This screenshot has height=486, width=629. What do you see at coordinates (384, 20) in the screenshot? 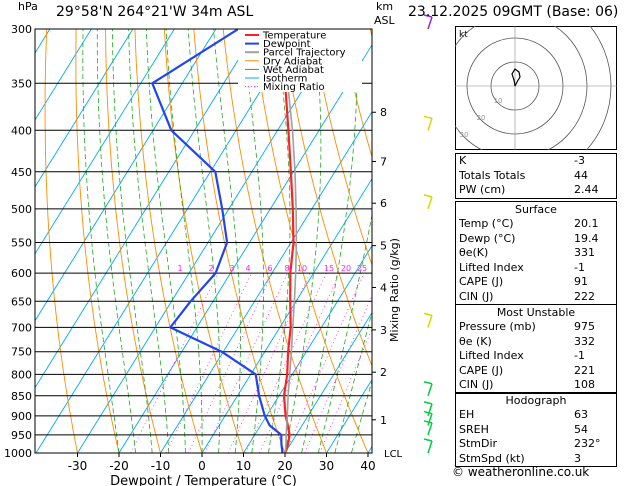
I see `asl-label: ASL` at bounding box center [384, 20].